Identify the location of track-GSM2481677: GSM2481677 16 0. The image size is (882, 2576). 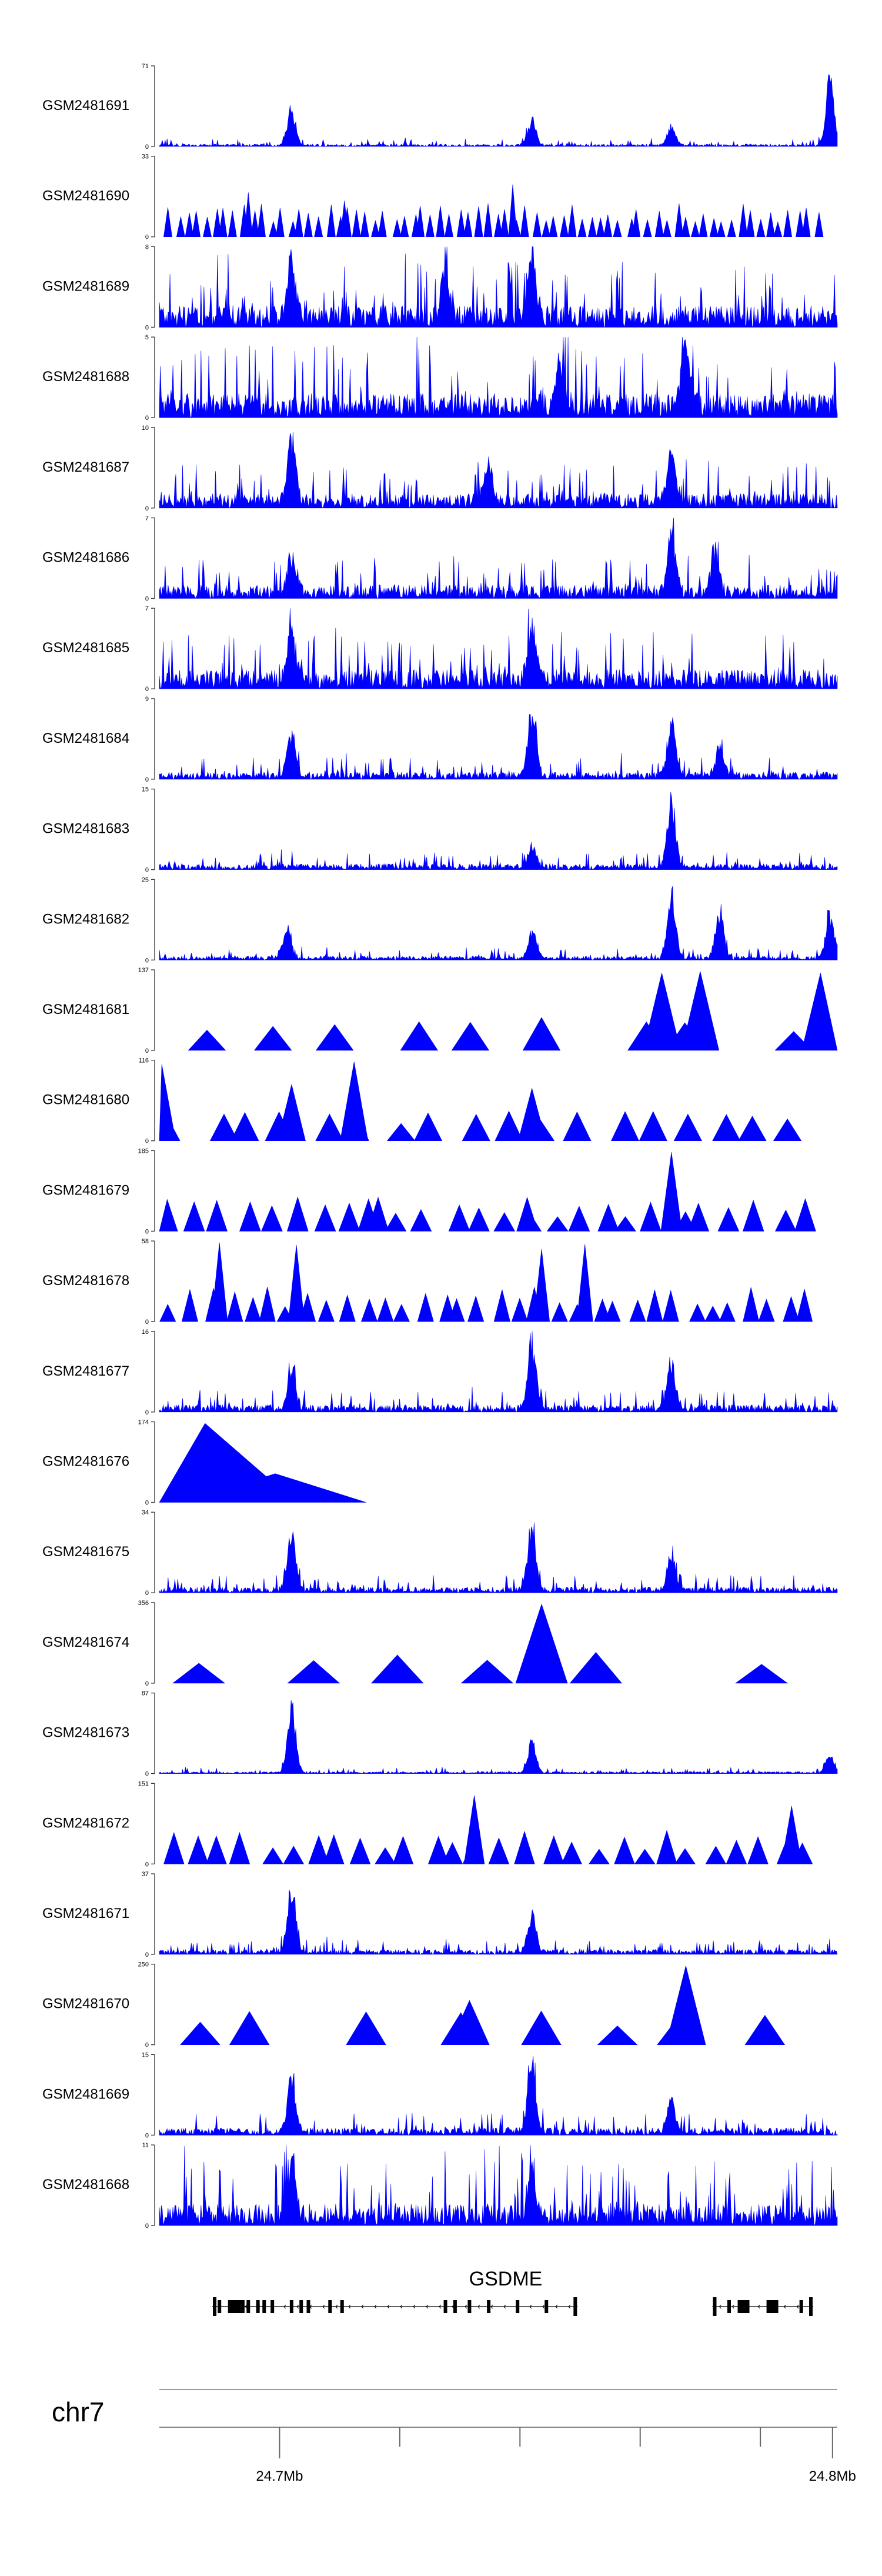
(440, 1372).